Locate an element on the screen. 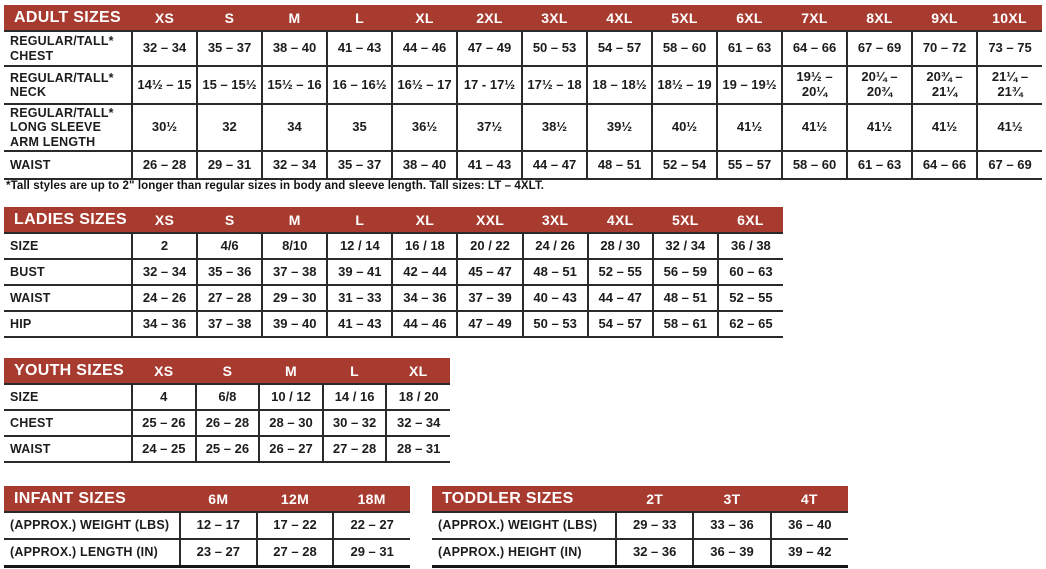 This screenshot has height=569, width=1046. column-header: XL is located at coordinates (425, 220).